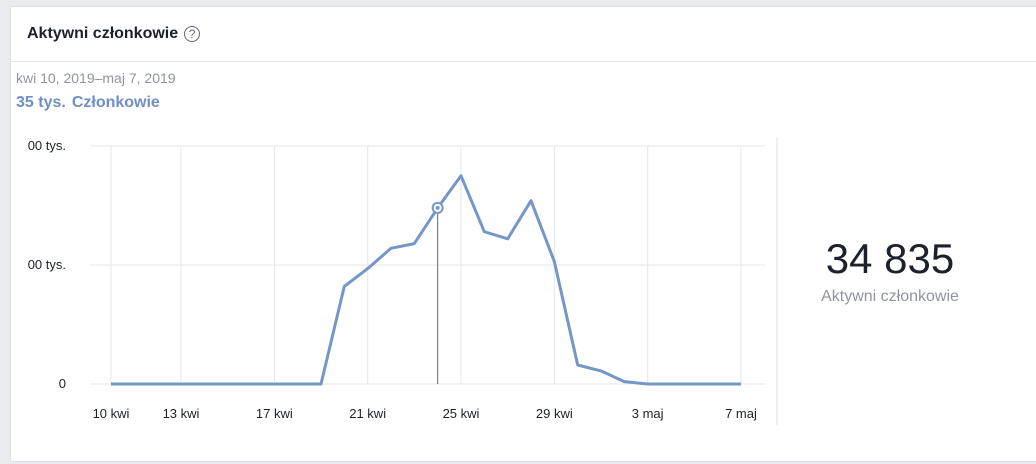 The image size is (1036, 464). I want to click on kpi-block: 34 835 Aktywni członkowie, so click(890, 272).